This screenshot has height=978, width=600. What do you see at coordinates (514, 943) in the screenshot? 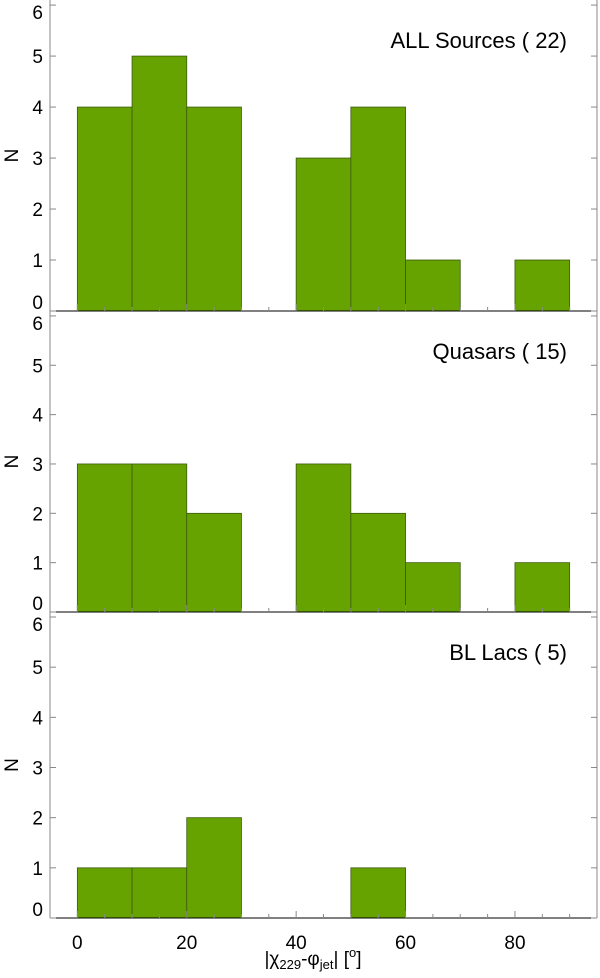
I see `x-tick-label: 80` at bounding box center [514, 943].